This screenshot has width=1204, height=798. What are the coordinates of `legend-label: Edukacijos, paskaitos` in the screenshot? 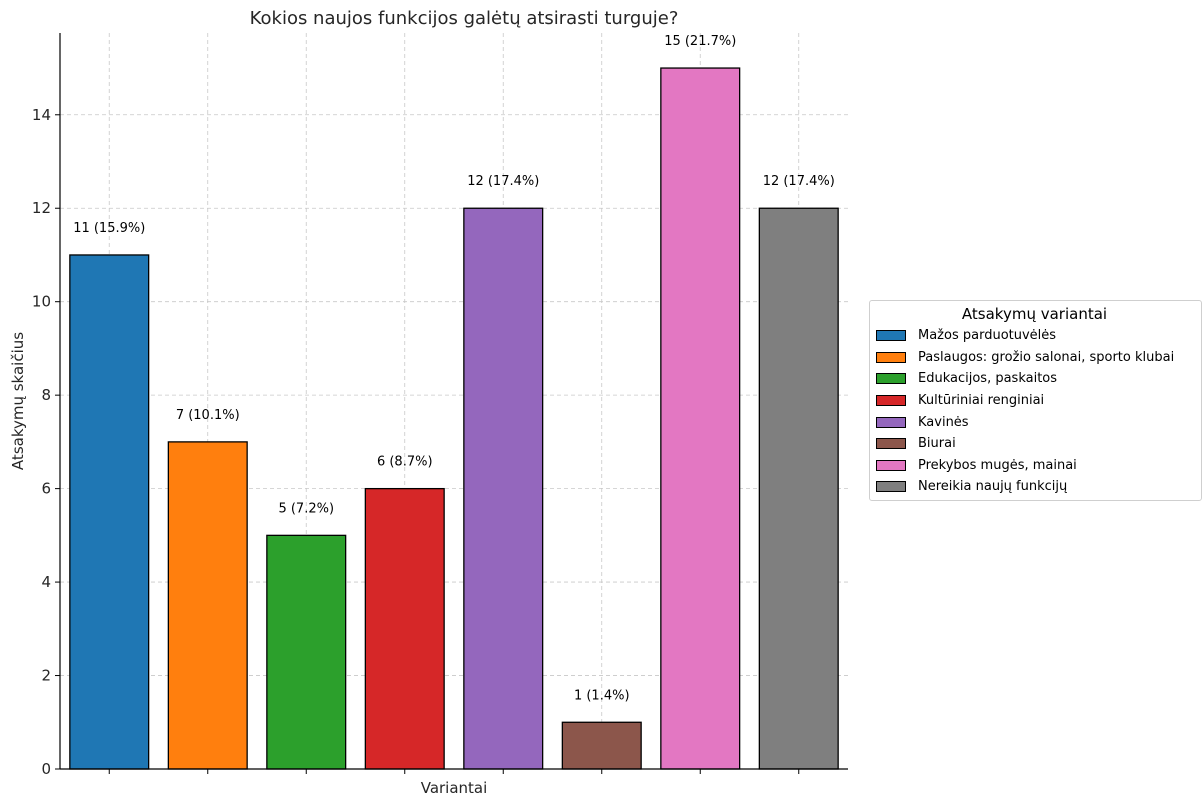 It's located at (988, 379).